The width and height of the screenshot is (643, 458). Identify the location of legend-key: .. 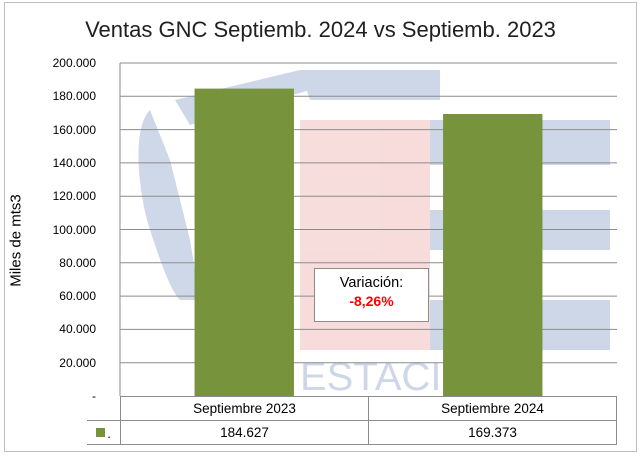
(104, 432).